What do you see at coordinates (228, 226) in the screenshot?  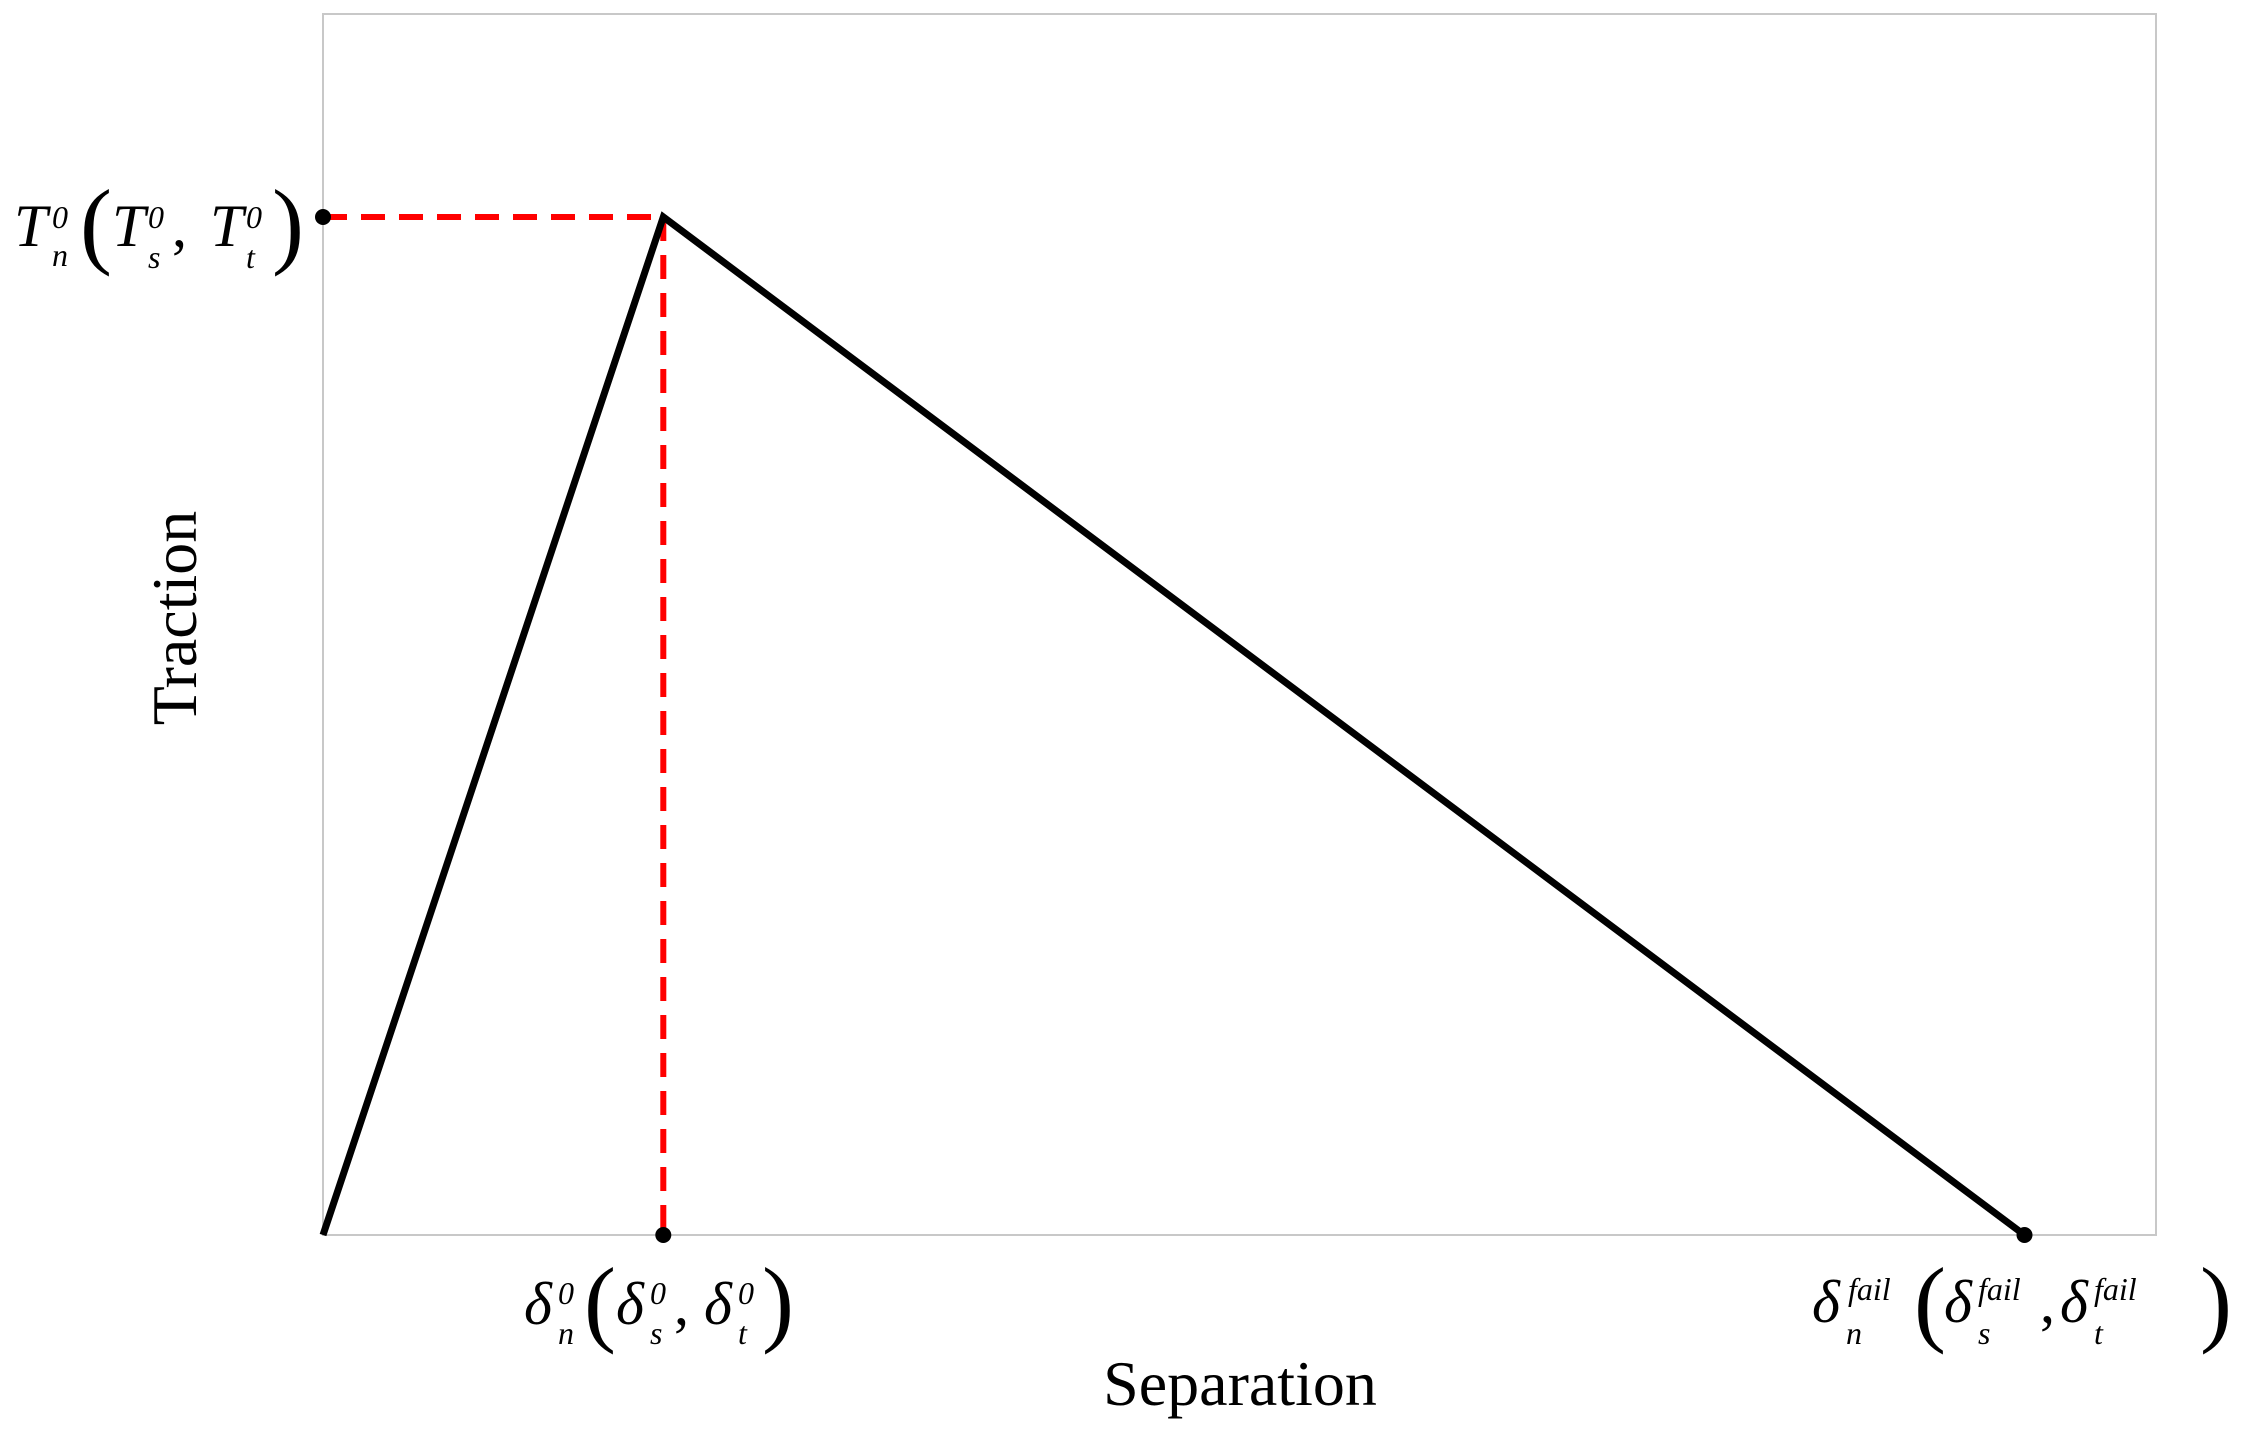 I see `y-peak-b: T` at bounding box center [228, 226].